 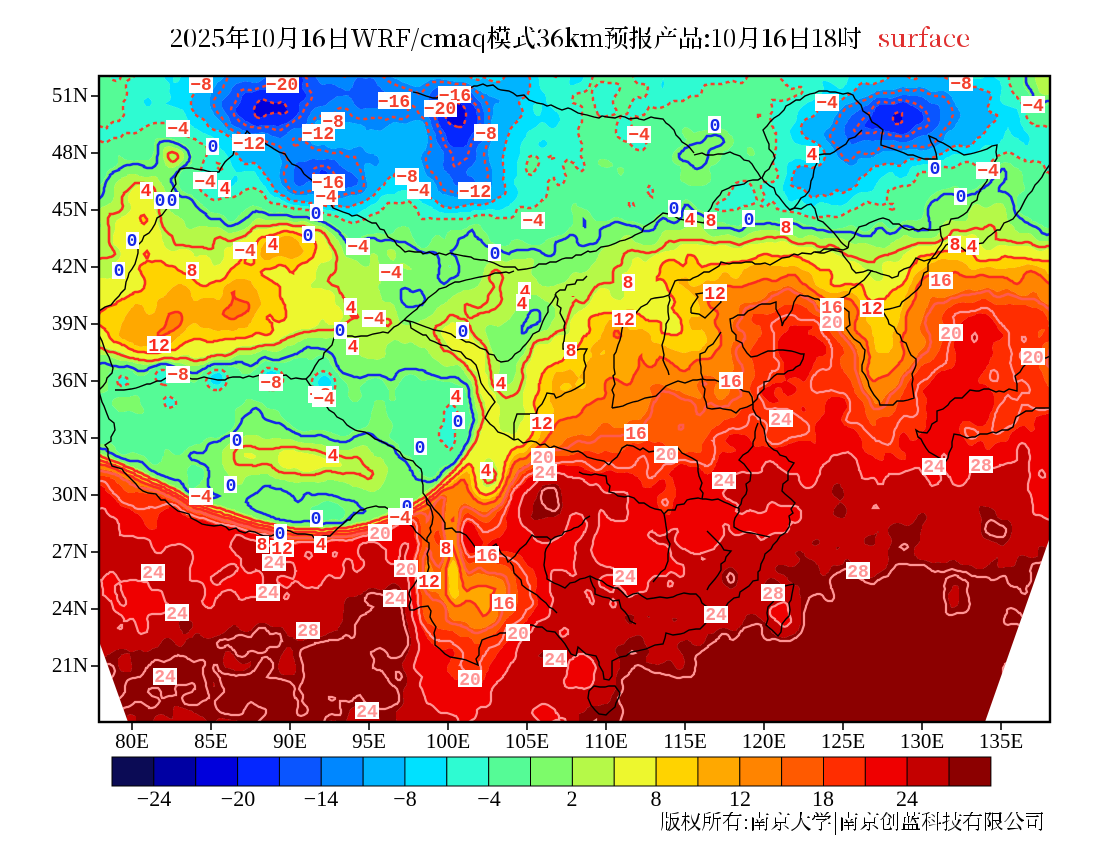 What do you see at coordinates (858, 573) in the screenshot?
I see `svg-text: 28` at bounding box center [858, 573].